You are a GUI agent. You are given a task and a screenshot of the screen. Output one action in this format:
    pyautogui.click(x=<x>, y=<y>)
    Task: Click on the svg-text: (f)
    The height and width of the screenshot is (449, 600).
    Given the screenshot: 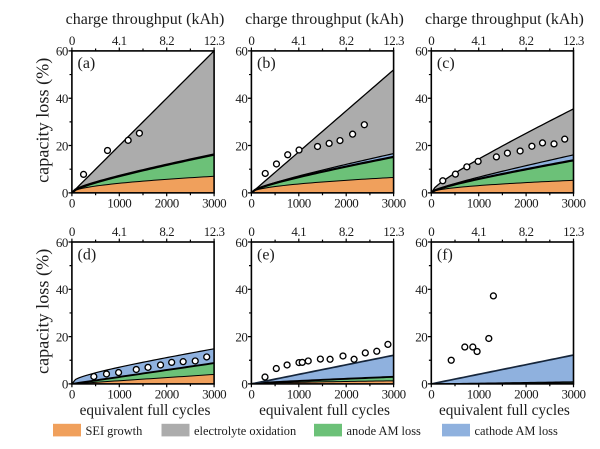 What is the action you would take?
    pyautogui.click(x=445, y=254)
    